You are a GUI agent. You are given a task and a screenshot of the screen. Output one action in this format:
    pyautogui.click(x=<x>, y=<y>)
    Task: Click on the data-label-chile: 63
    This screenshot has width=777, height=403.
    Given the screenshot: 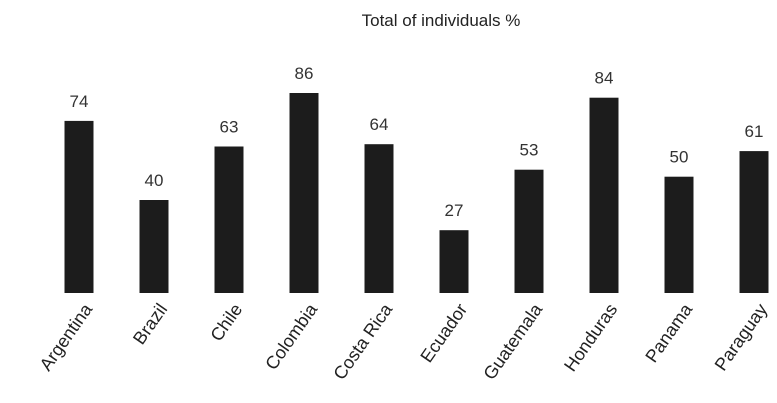 What is the action you would take?
    pyautogui.click(x=229, y=127)
    